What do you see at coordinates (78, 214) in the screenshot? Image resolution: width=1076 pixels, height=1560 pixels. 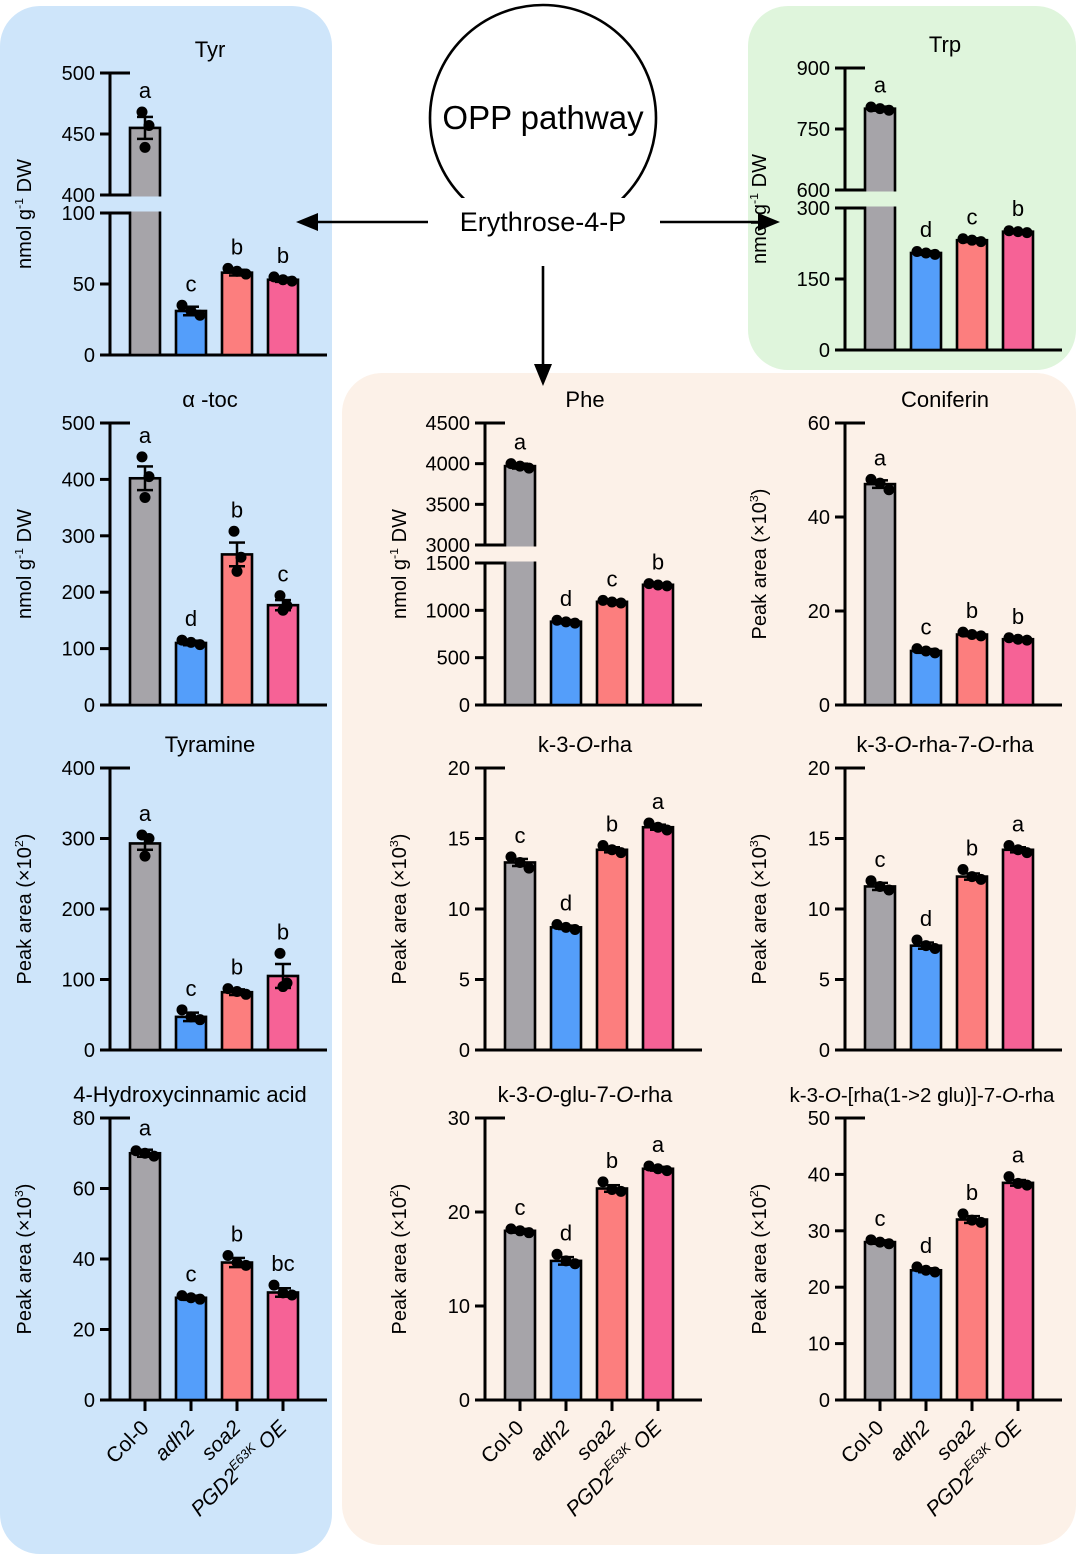 I see `y-tick-label: 100` at bounding box center [78, 214].